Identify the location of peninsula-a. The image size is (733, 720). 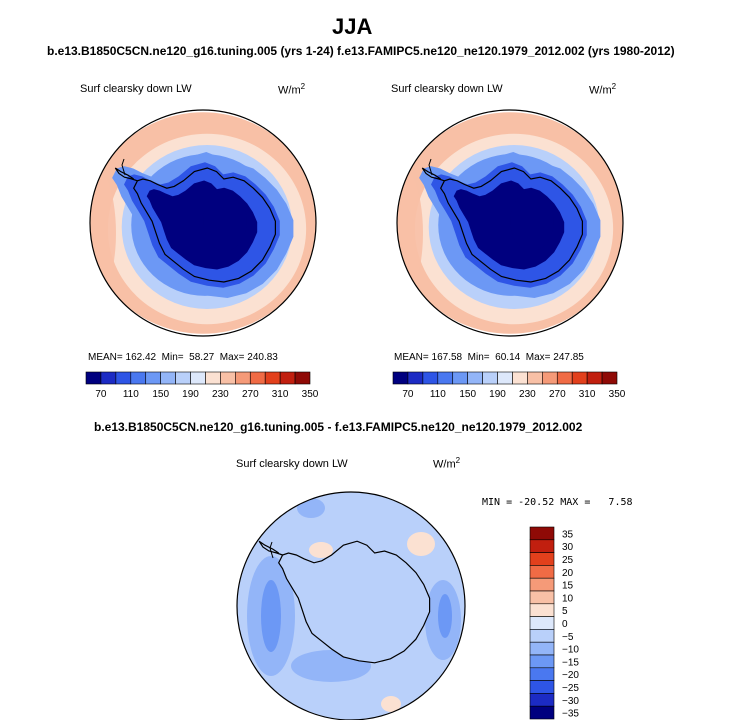
(126, 174).